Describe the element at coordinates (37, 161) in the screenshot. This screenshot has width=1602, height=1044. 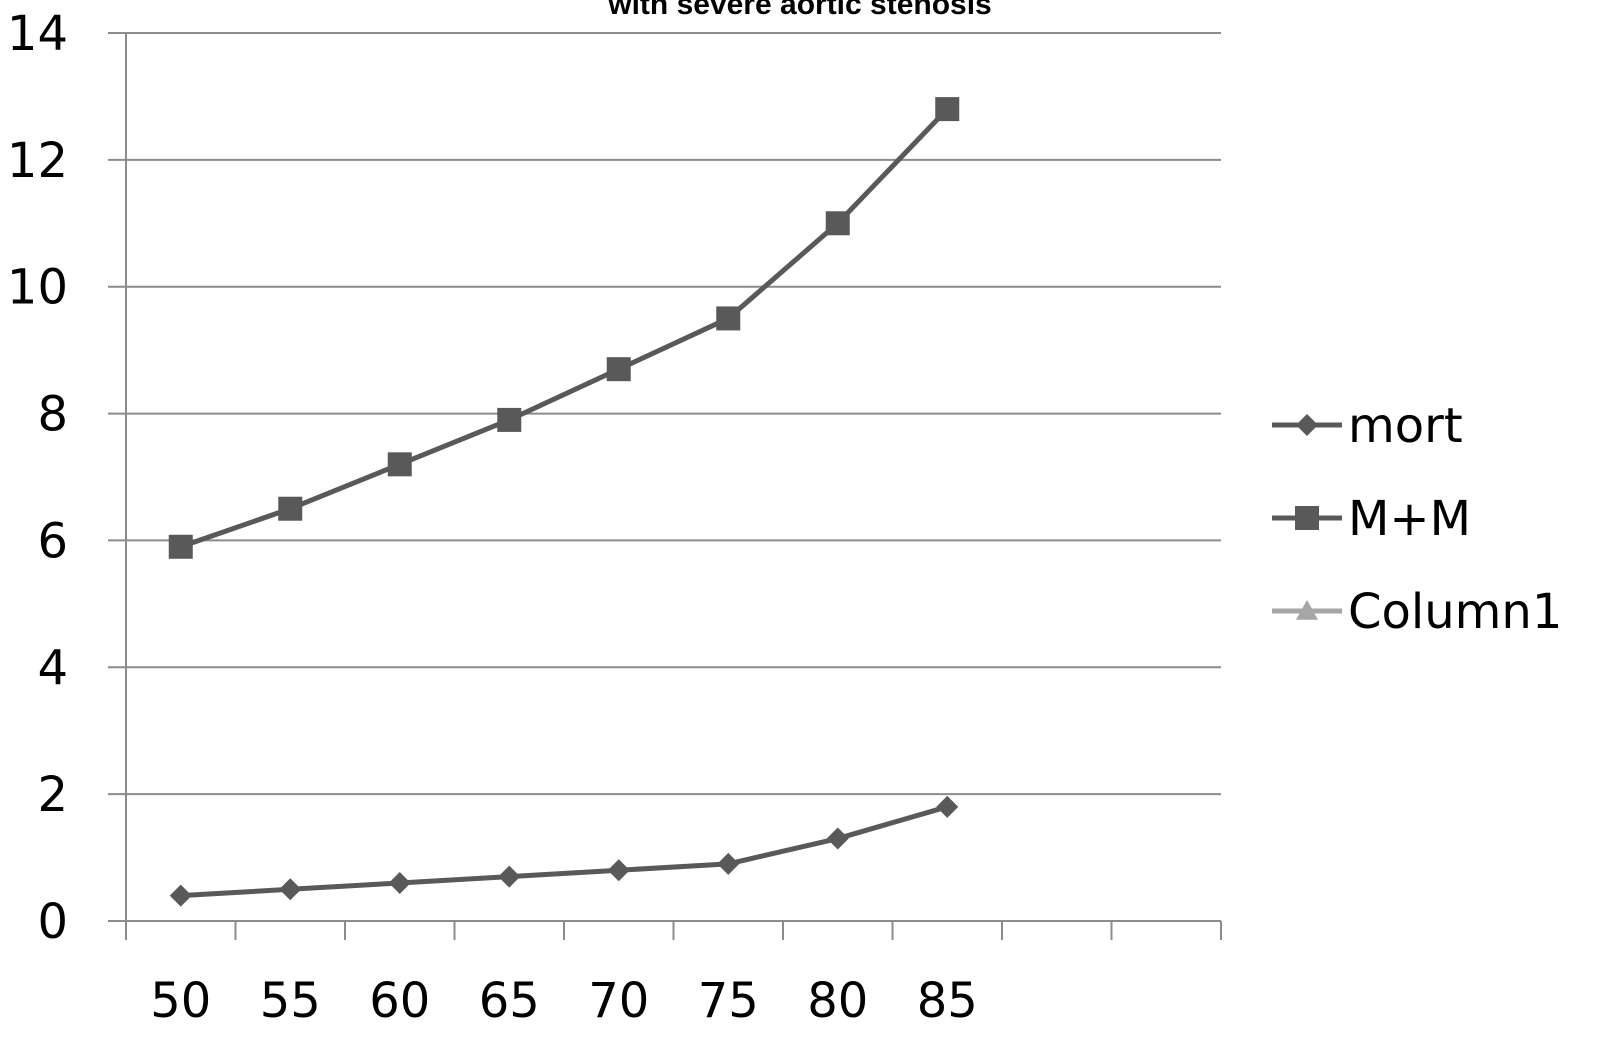
I see `y-tick-label: 12` at that location.